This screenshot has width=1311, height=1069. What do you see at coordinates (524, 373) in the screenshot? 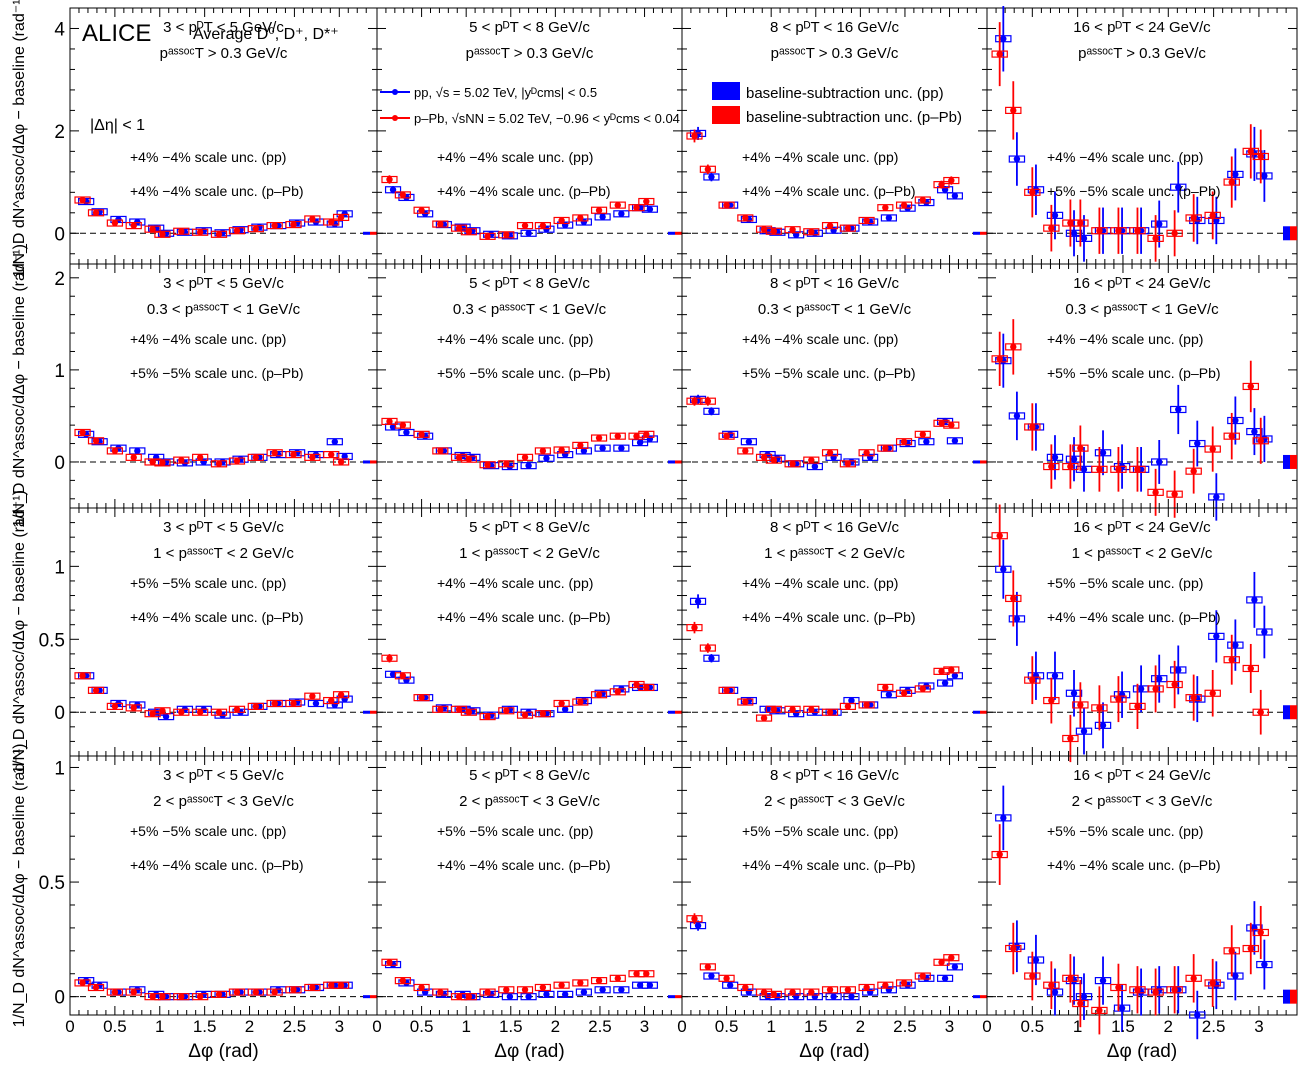
I see `scale-unc-ppb: +5% −5% scale unc. (p–Pb)` at bounding box center [524, 373].